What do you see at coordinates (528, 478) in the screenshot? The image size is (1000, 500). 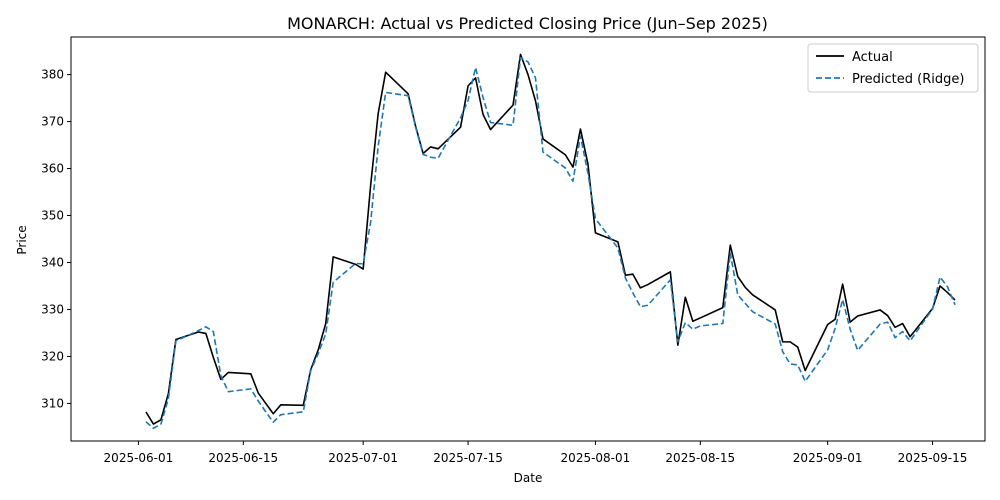 I see `x-axis-label: Date` at bounding box center [528, 478].